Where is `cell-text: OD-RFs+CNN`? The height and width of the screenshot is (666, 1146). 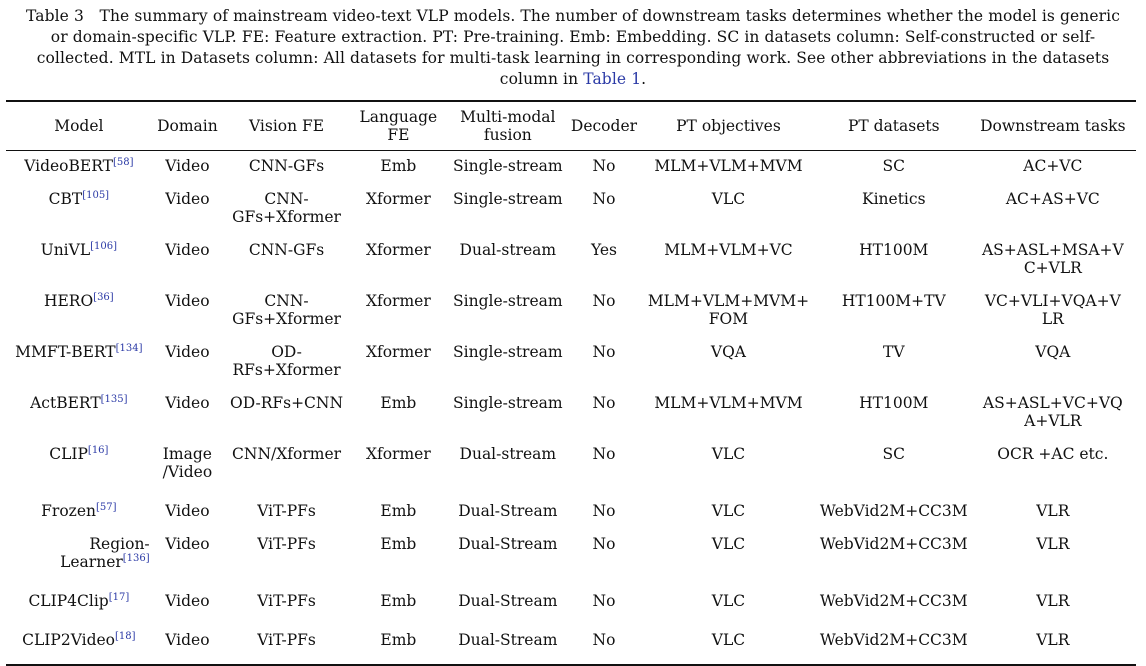 cell-text: OD-RFs+CNN is located at coordinates (287, 403).